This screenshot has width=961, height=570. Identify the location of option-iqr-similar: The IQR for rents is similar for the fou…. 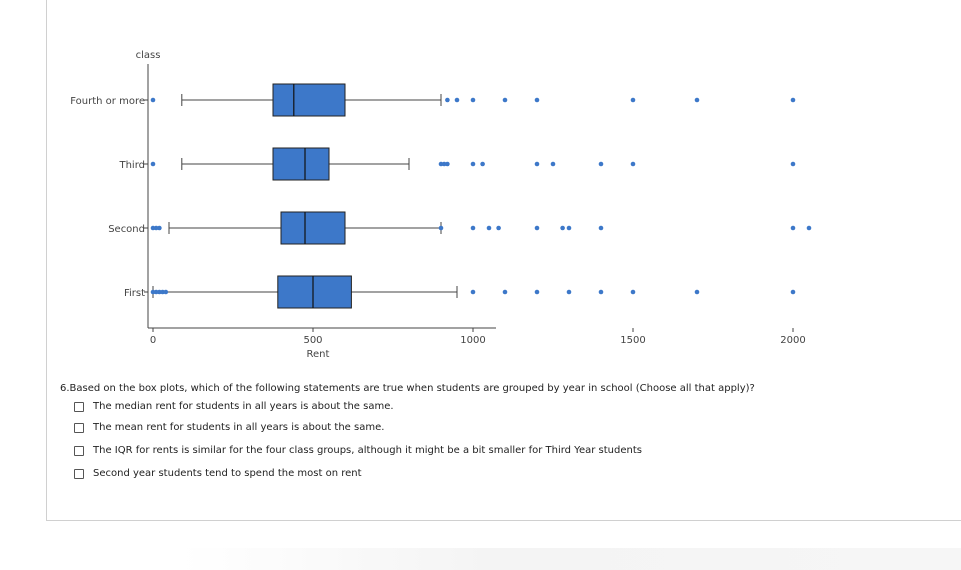
(358, 450).